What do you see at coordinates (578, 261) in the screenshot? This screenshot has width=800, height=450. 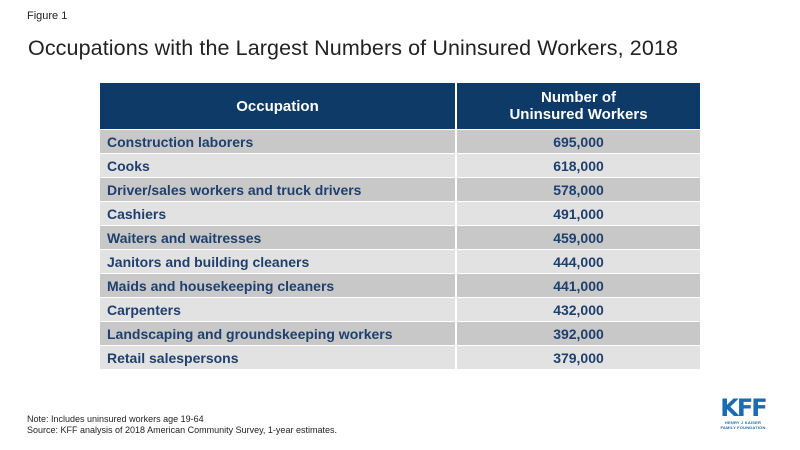 I see `count-cell: 444,000` at bounding box center [578, 261].